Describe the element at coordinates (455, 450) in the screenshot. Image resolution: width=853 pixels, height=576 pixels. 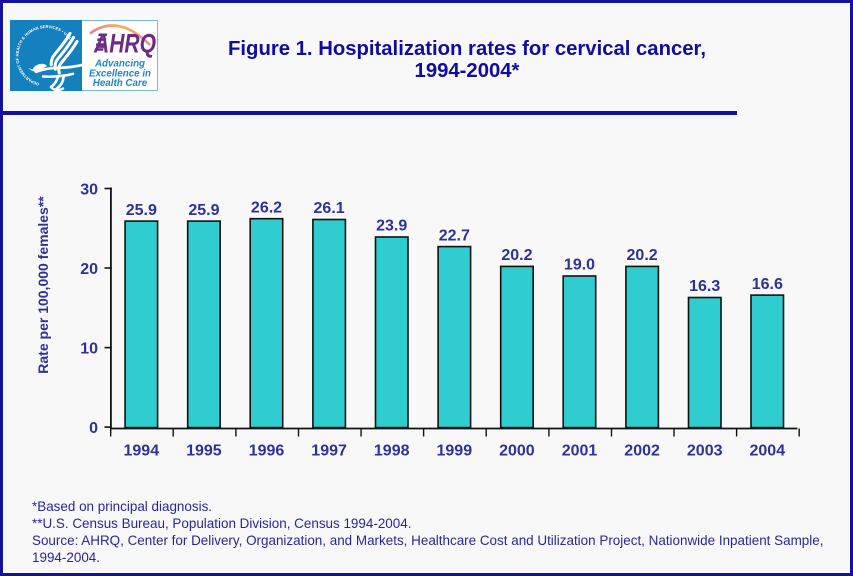
I see `svg-text: 1999` at that location.